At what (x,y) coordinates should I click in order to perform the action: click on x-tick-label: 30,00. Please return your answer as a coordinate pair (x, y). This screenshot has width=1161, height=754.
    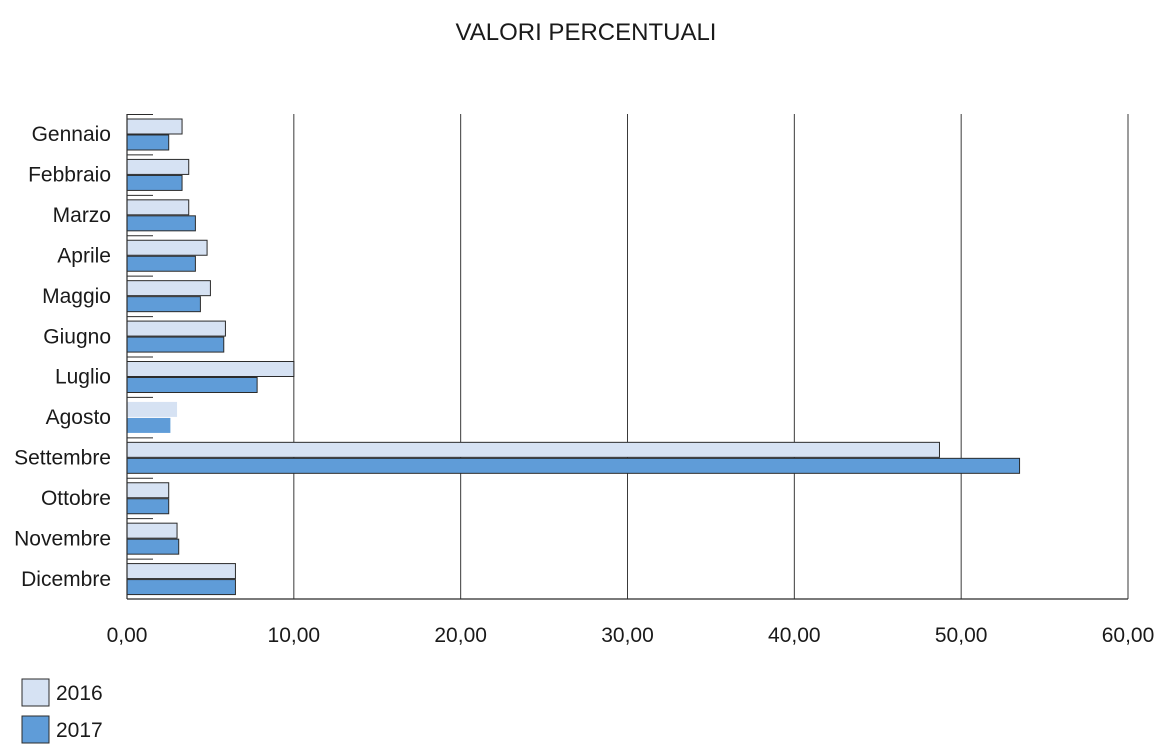
    Looking at the image, I should click on (627, 635).